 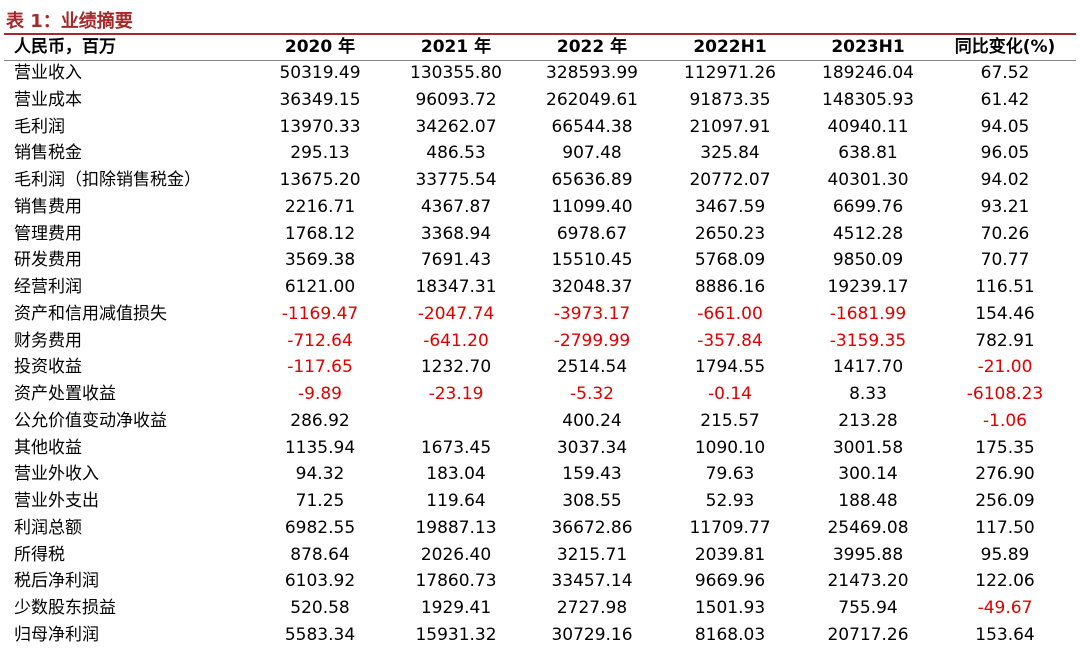 I want to click on table-cell: 95.89, so click(x=1005, y=554).